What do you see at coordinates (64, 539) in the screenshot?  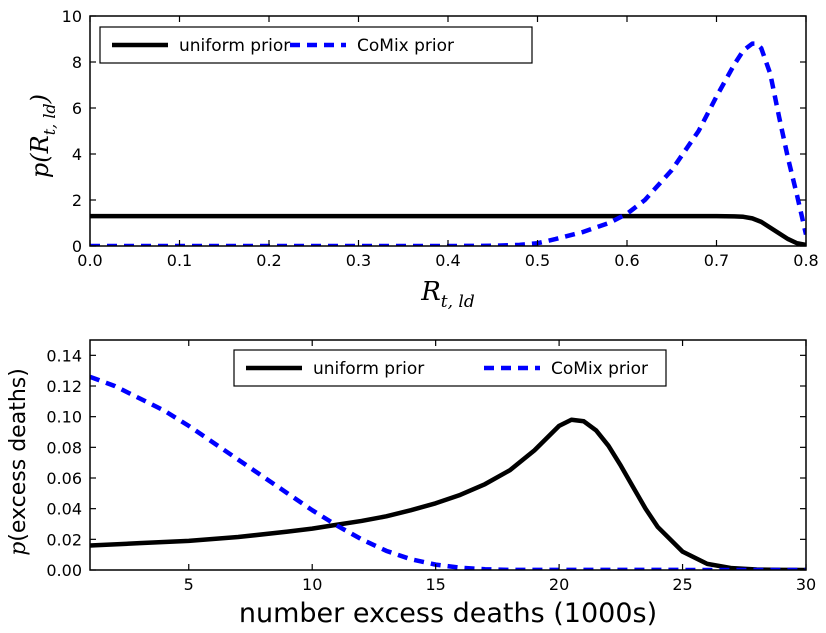 I see `bottom-ytick-label: 0.02` at bounding box center [64, 539].